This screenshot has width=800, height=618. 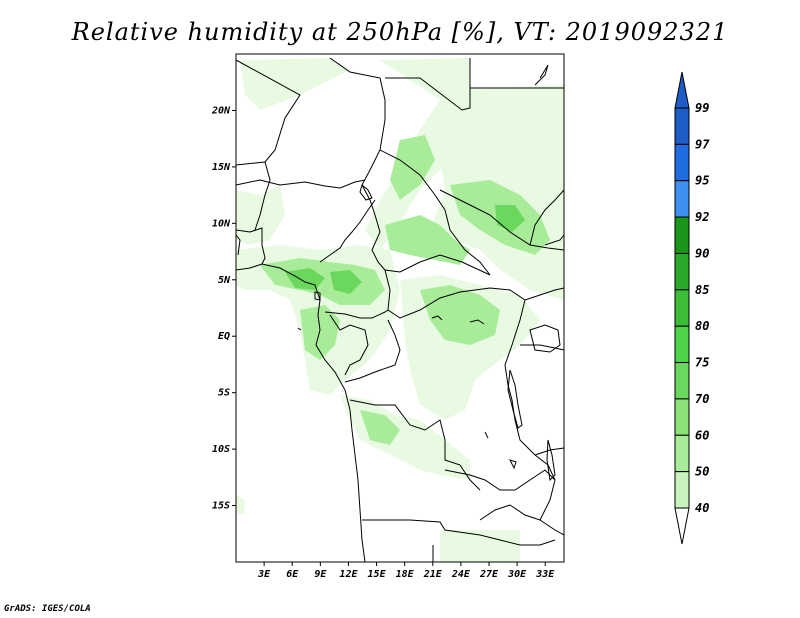 I want to click on humidity-region-south, so click(x=480, y=546).